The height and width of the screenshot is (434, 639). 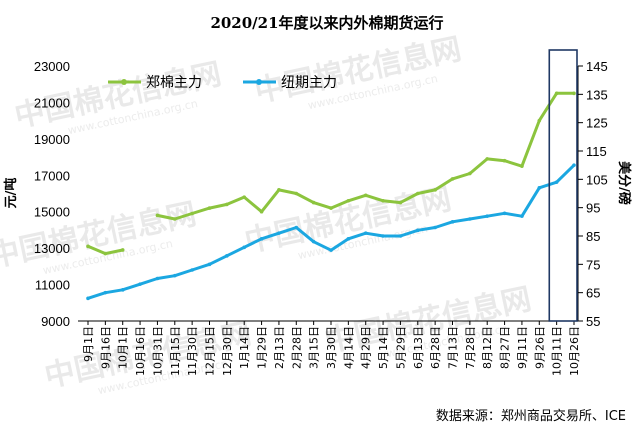 What do you see at coordinates (314, 347) in the screenshot?
I see `x-tick-label: 3月15日` at bounding box center [314, 347].